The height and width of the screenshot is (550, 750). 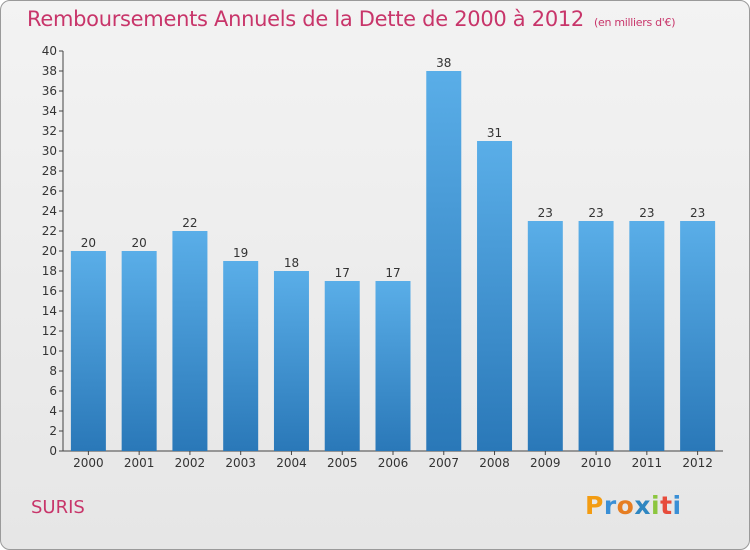 I want to click on bar-2001, so click(x=139, y=351).